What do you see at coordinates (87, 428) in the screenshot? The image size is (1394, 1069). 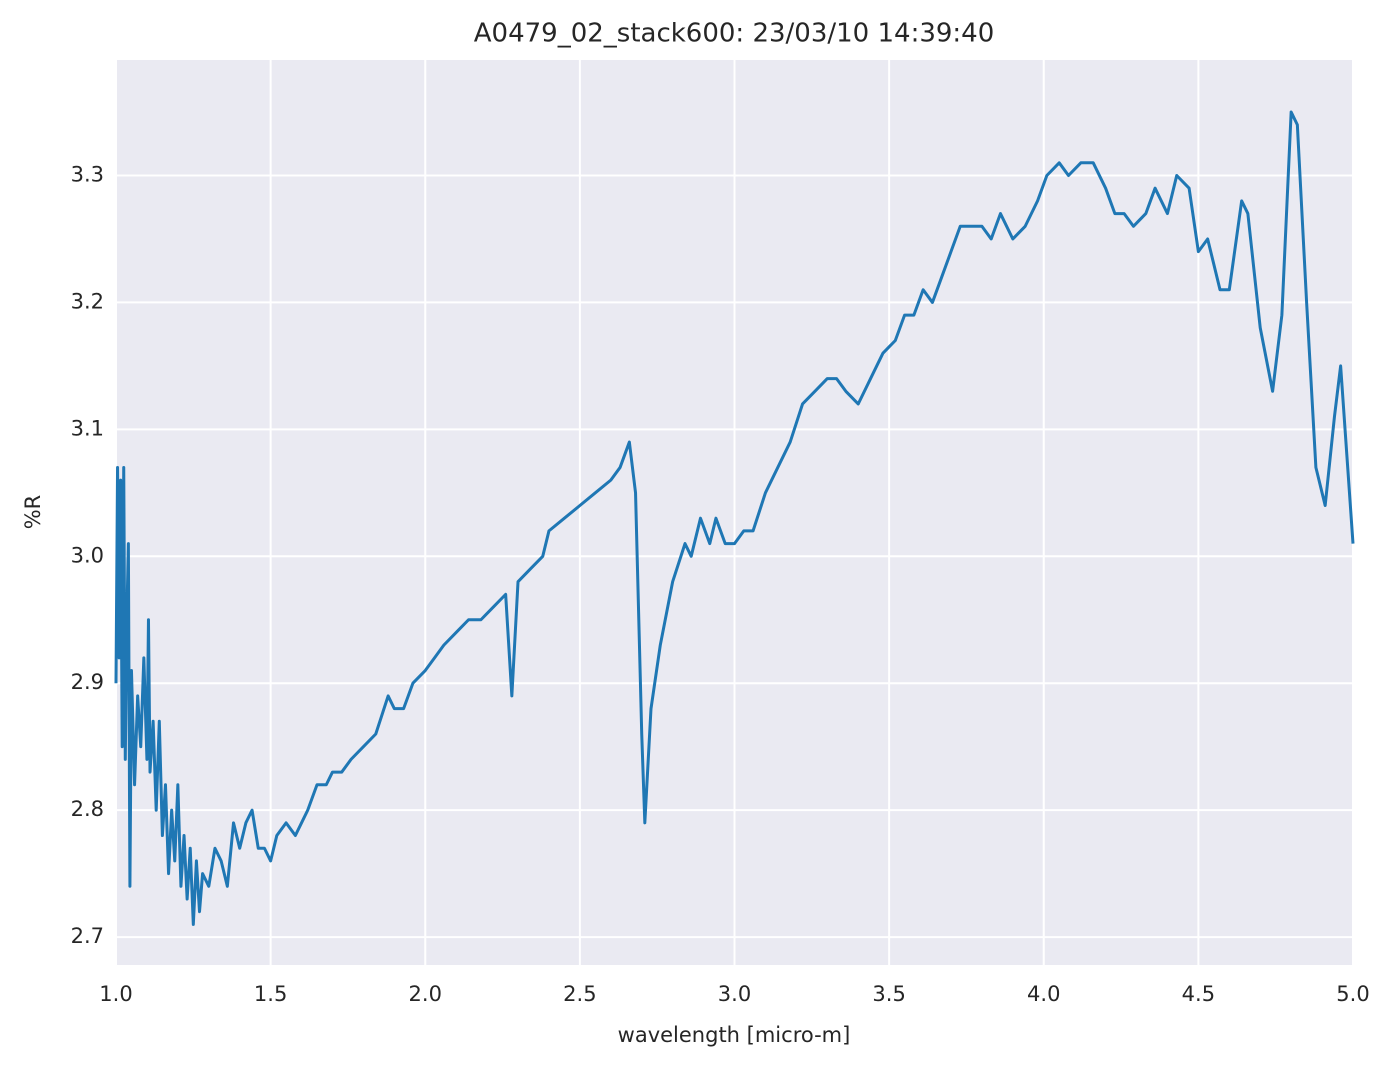 I see `y-tick-label: 3.1` at bounding box center [87, 428].